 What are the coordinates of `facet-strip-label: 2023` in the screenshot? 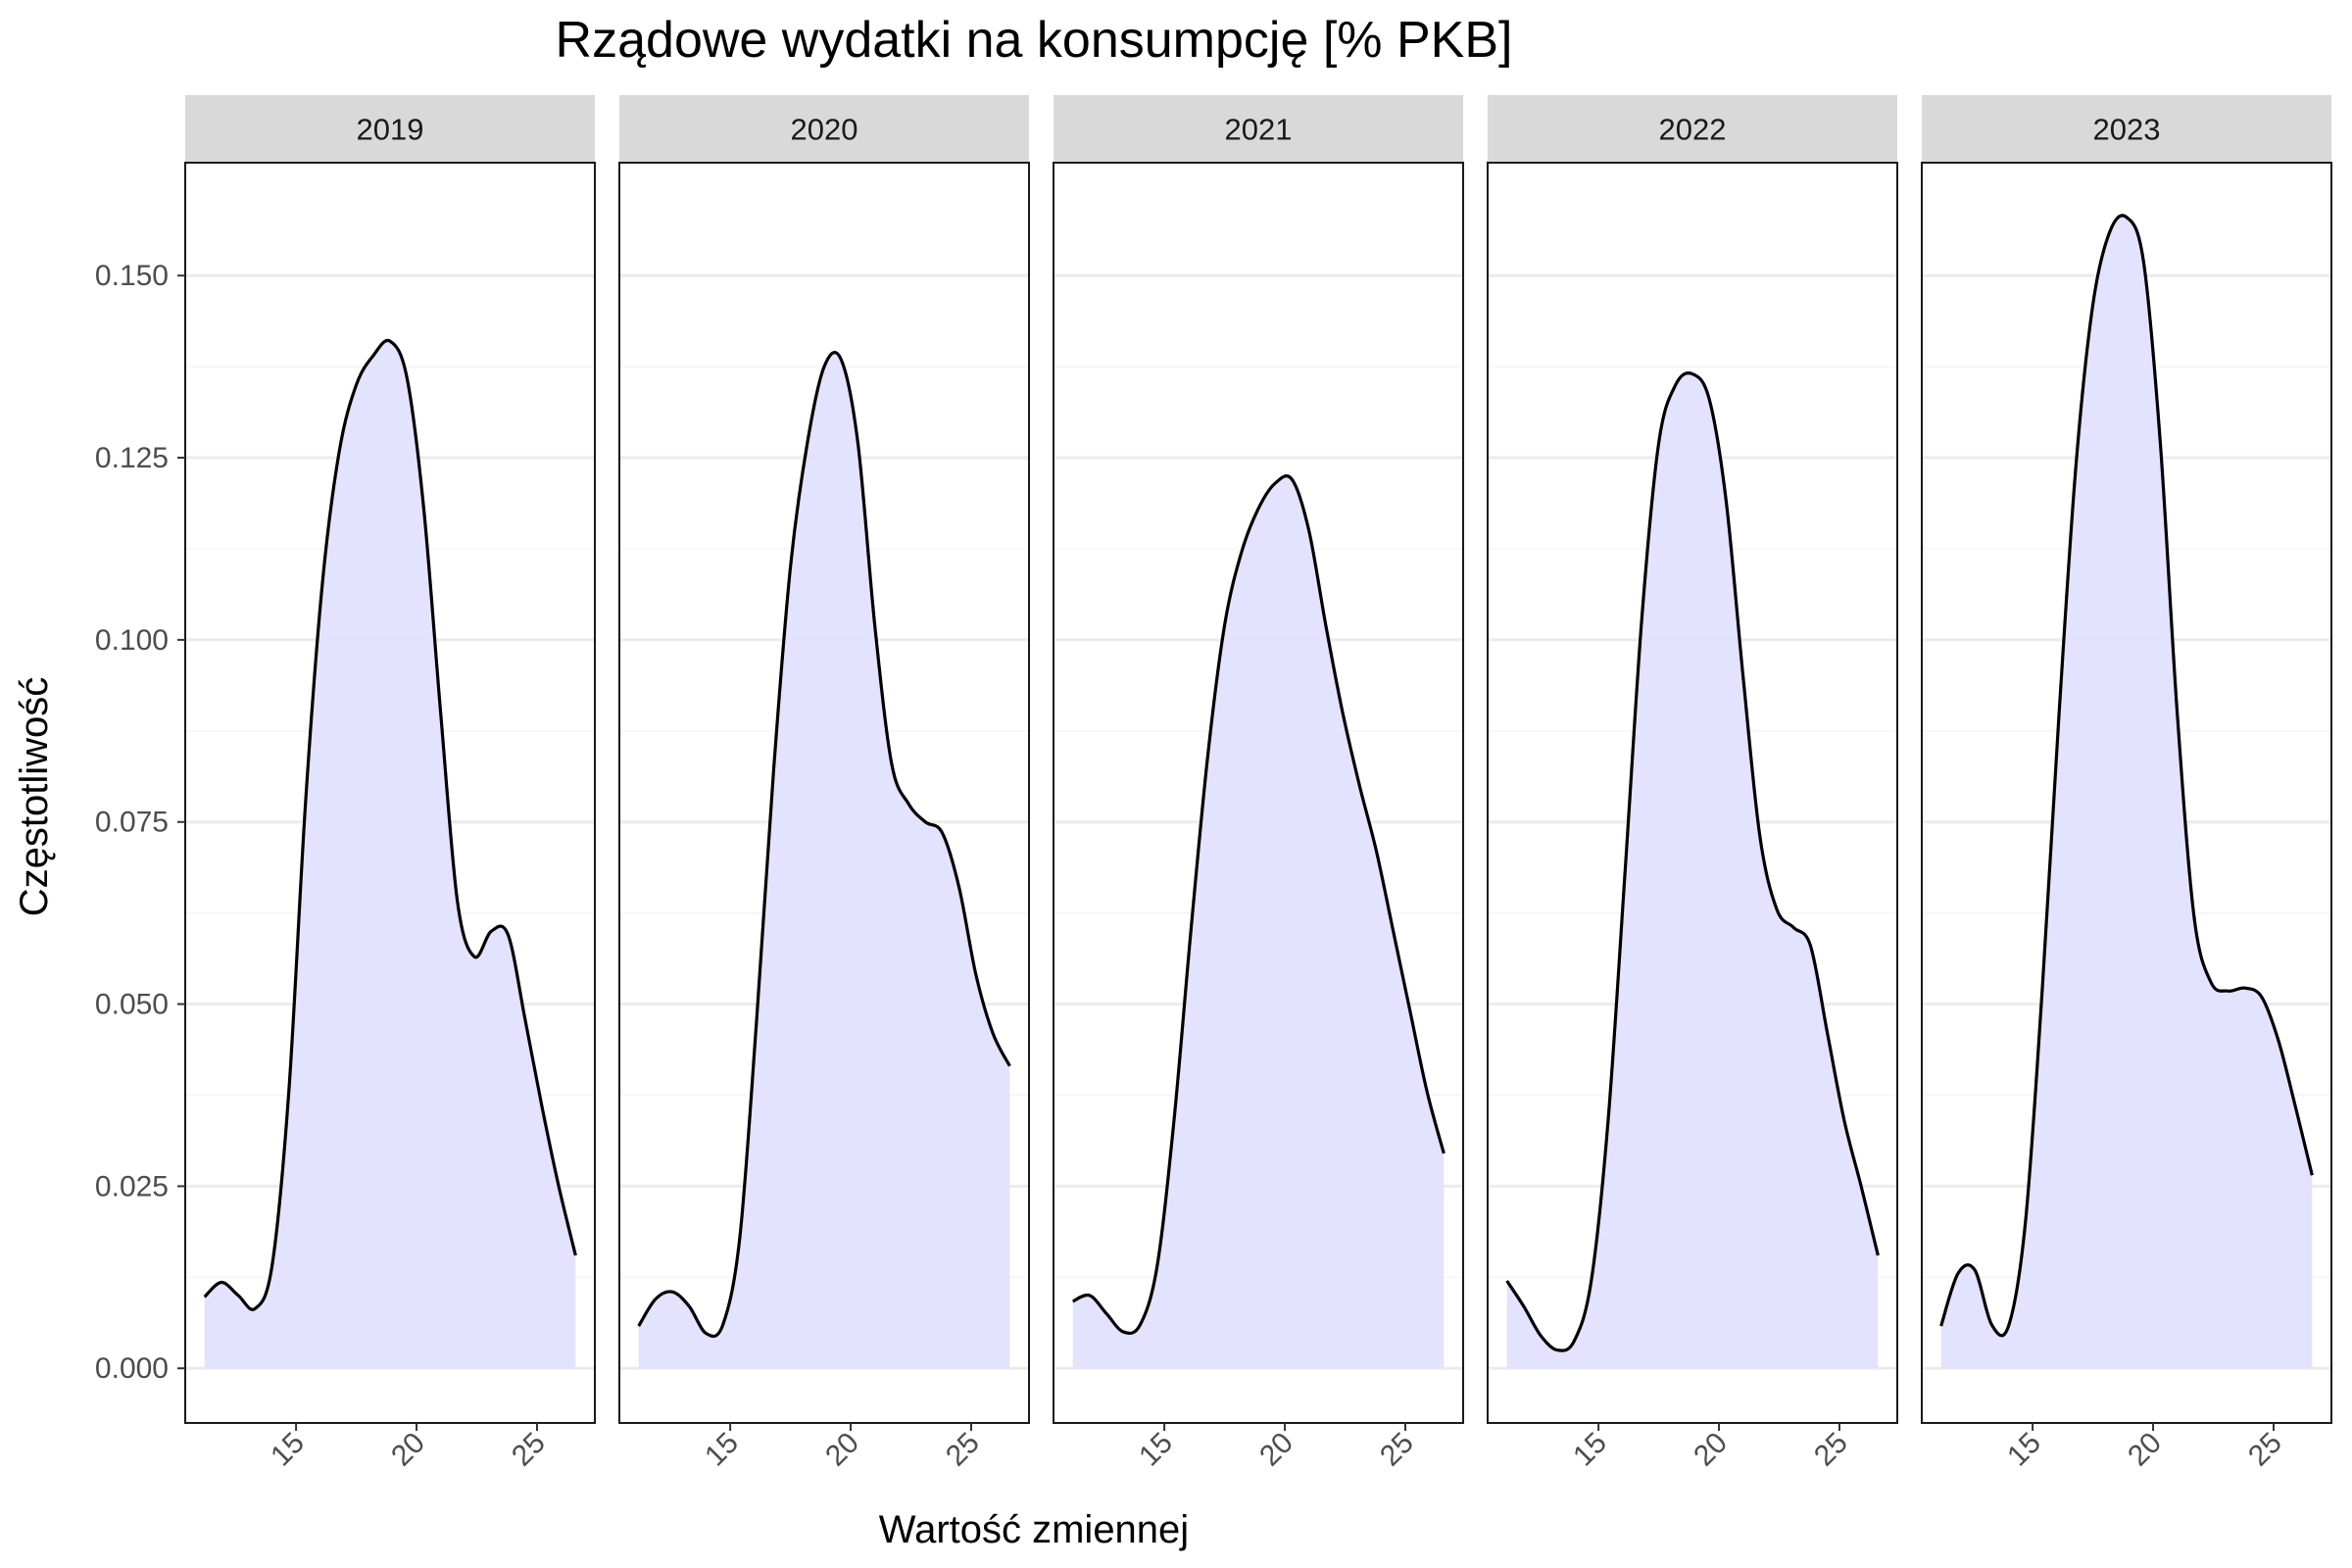 It's located at (2127, 130).